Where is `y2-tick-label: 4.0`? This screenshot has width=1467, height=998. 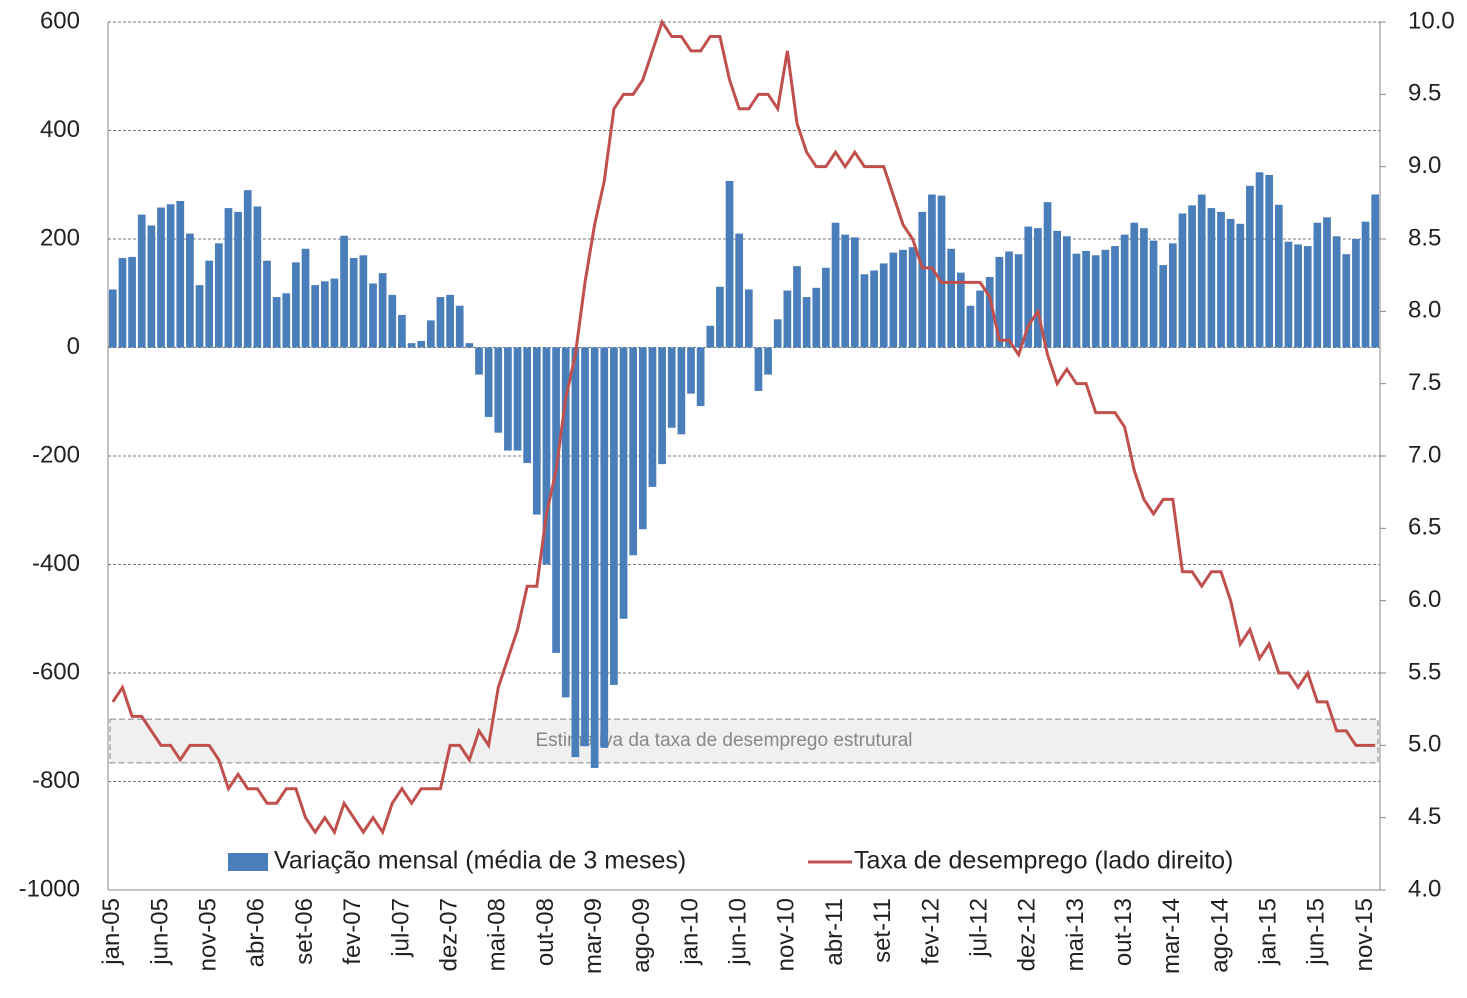
y2-tick-label: 4.0 is located at coordinates (1424, 888).